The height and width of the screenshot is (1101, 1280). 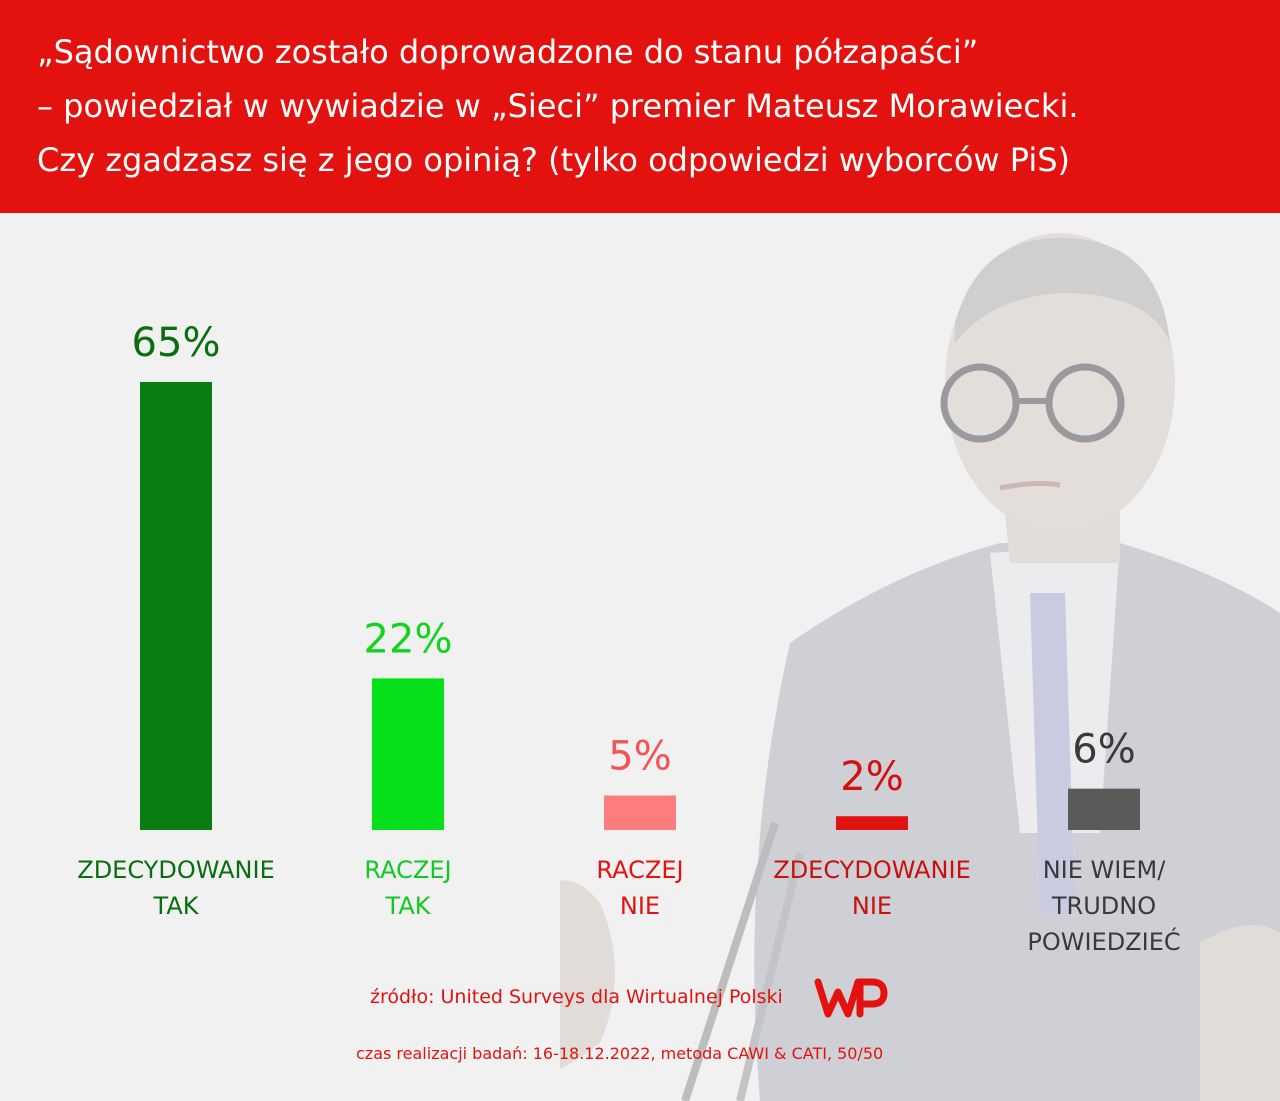 I want to click on category-label-5-line-3: POWIEDZIEĆ, so click(x=1103, y=941).